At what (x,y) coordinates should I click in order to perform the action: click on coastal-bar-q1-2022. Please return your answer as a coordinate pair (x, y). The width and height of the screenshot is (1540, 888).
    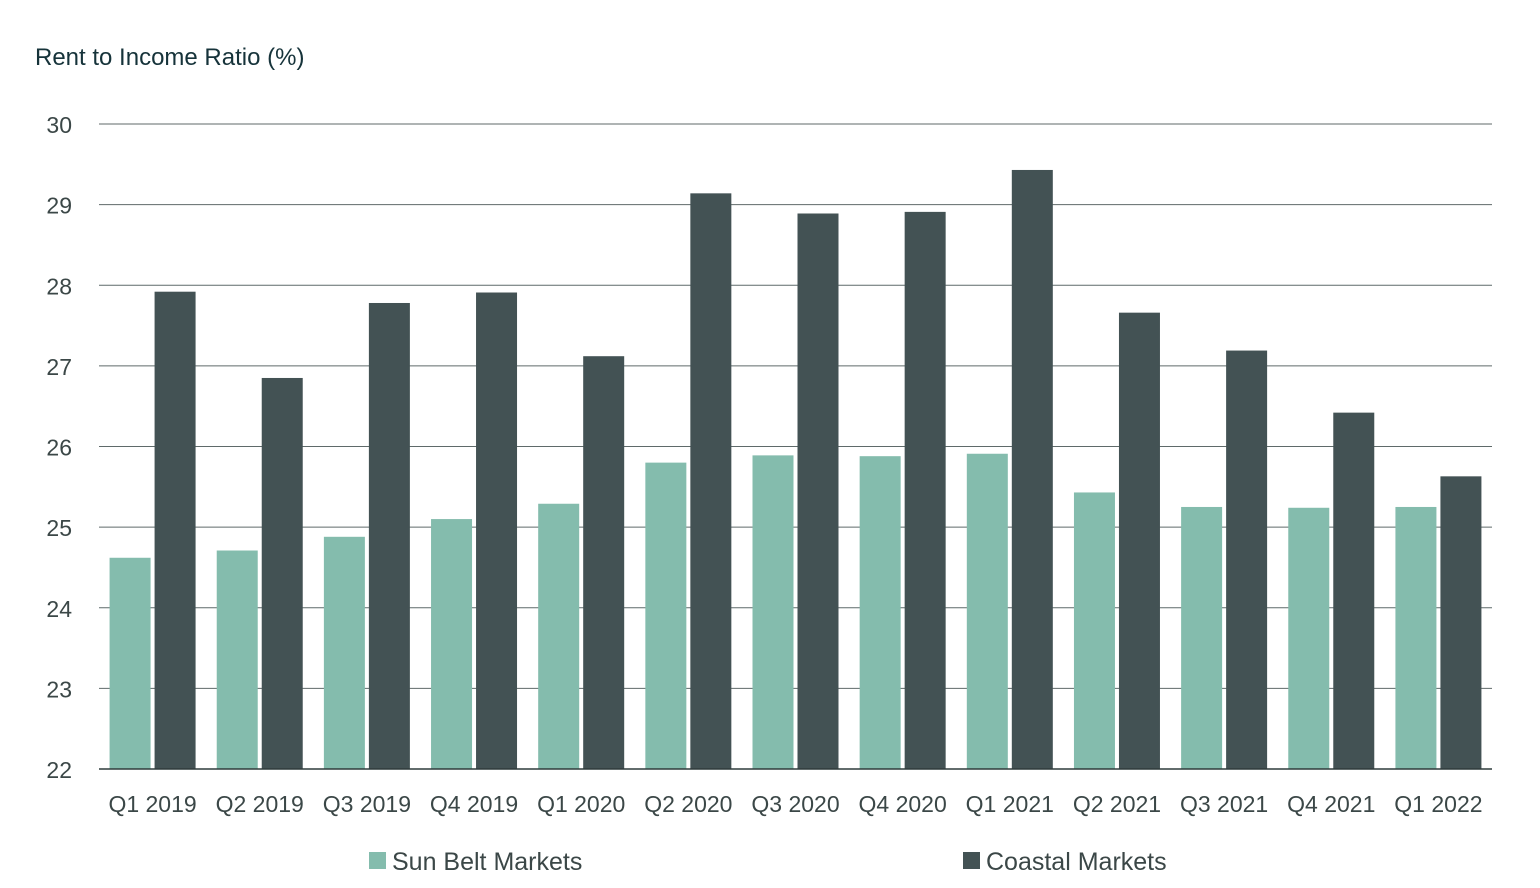
    Looking at the image, I should click on (1461, 622).